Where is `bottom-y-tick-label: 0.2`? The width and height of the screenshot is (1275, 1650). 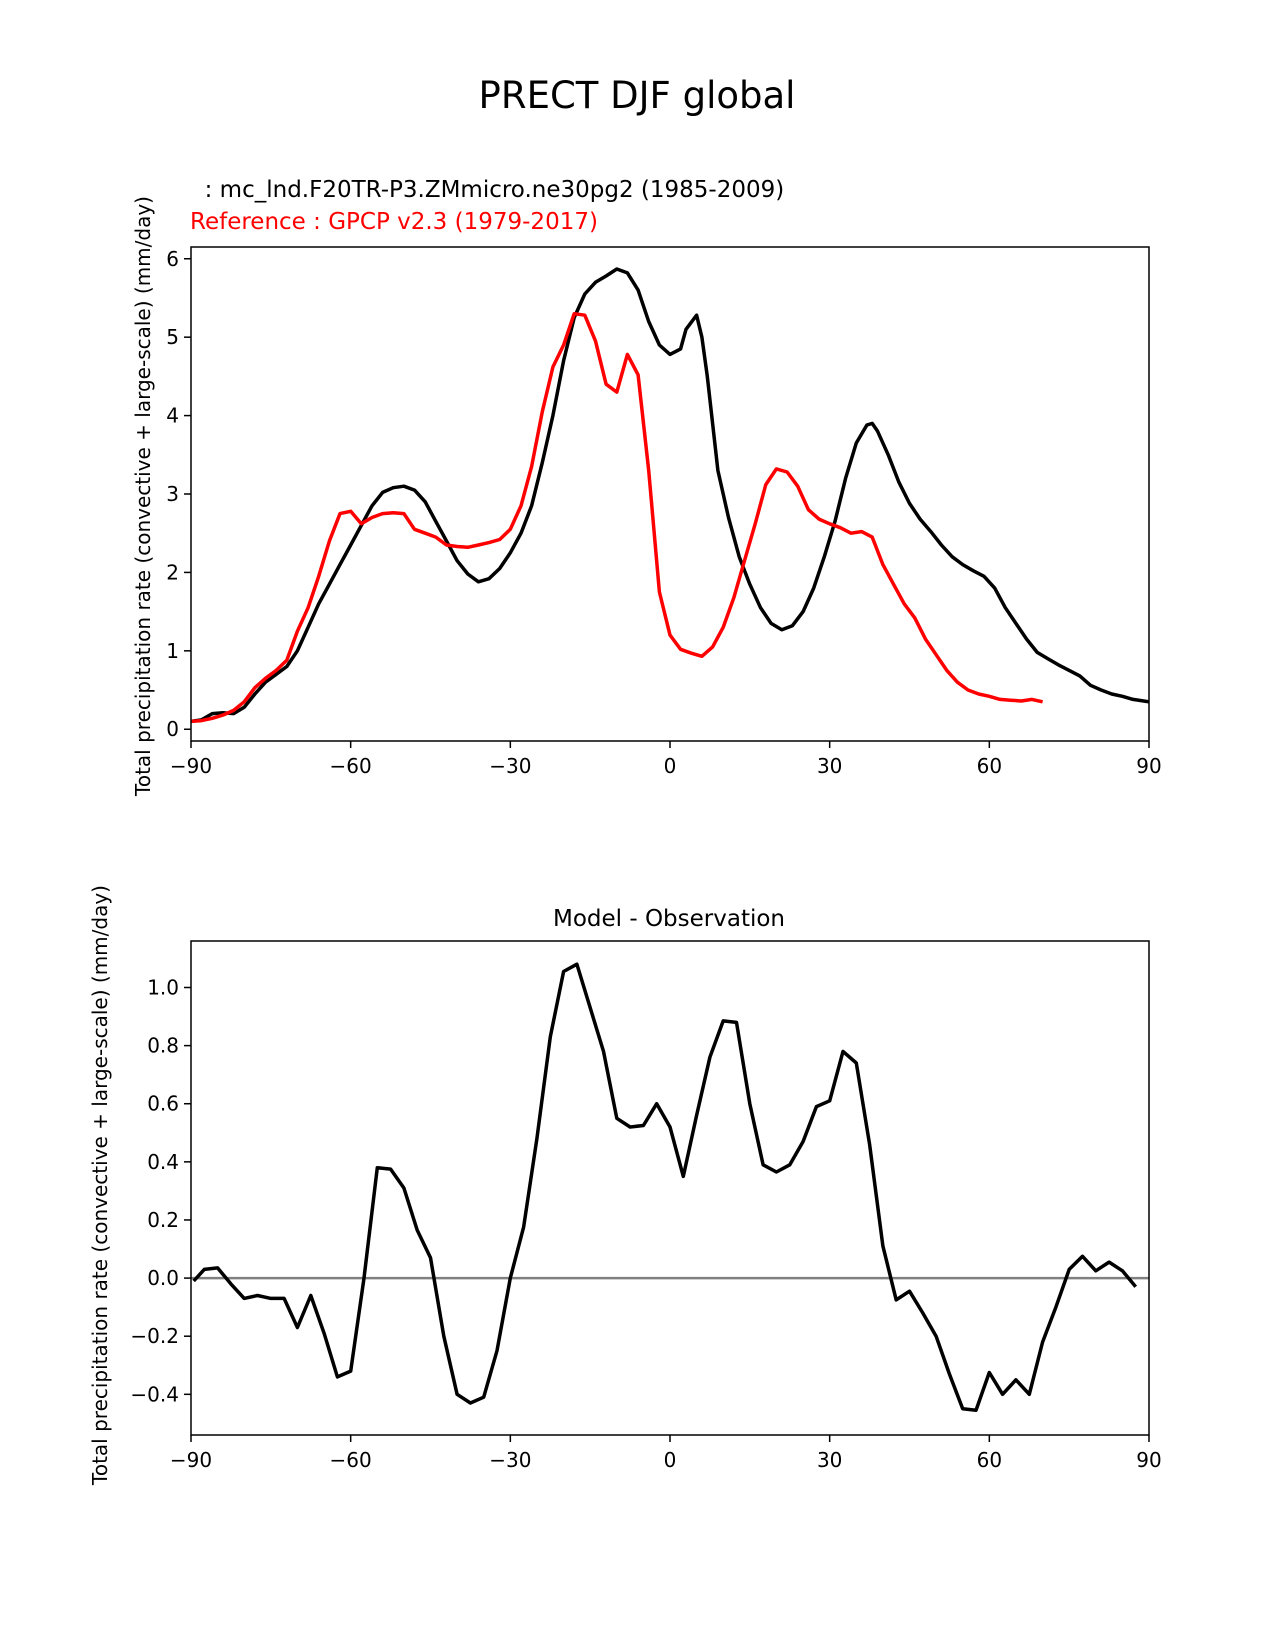
bottom-y-tick-label: 0.2 is located at coordinates (163, 1220).